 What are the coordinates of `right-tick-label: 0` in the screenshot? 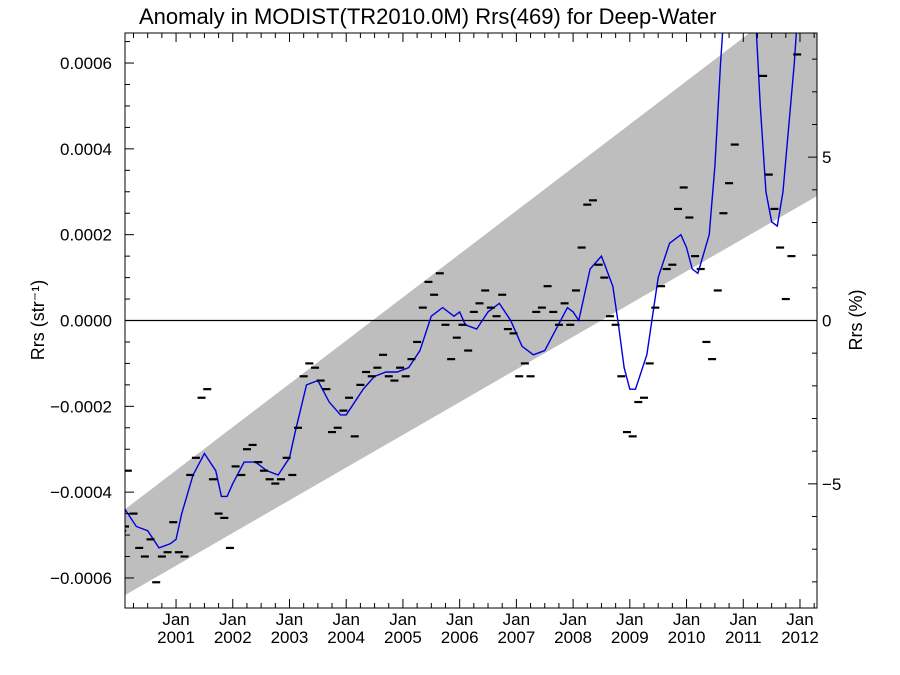 It's located at (826, 321).